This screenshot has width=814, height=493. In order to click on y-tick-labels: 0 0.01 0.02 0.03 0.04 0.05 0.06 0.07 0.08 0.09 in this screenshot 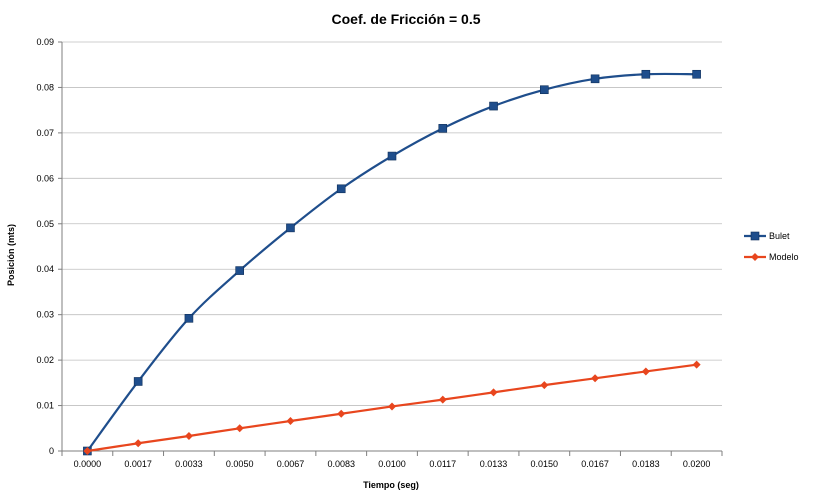, I will do `click(45, 246)`.